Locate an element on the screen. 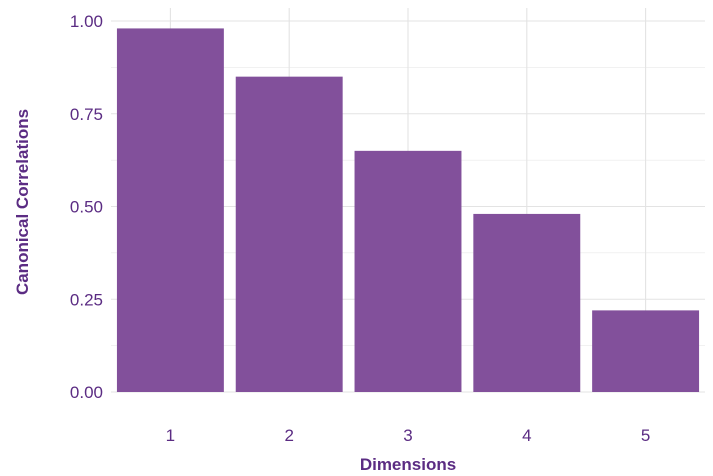  y-tick-labels: 0.00 0.25 0.50 0.75 1.00 is located at coordinates (86, 207).